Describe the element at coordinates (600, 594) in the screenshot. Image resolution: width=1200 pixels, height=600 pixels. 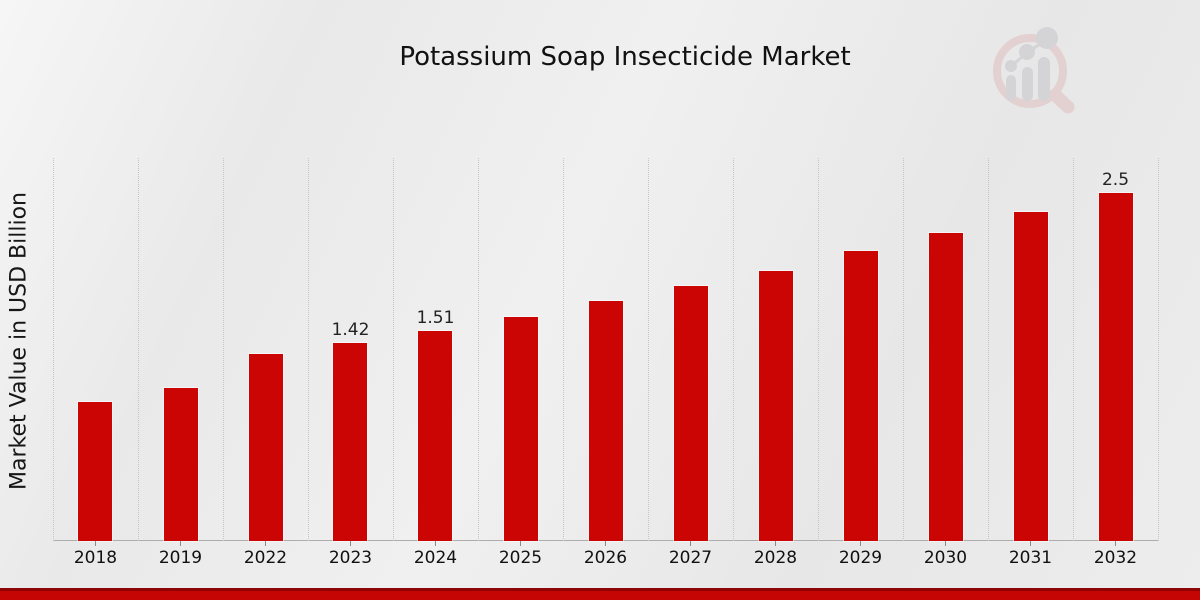
I see `footer-accent-bar` at that location.